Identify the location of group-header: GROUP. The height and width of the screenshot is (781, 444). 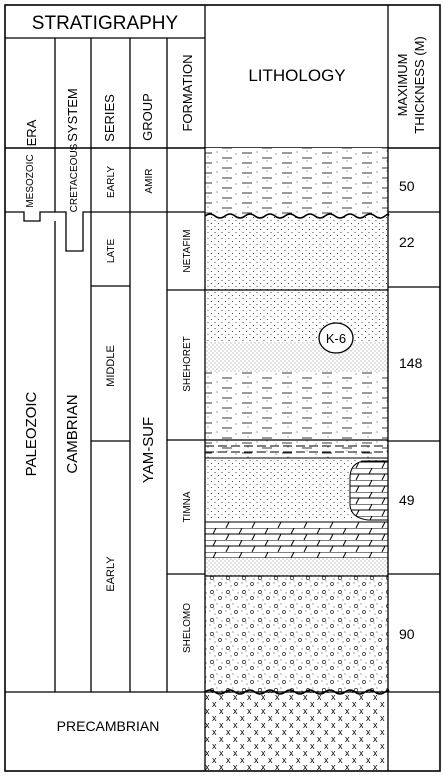
(147, 117).